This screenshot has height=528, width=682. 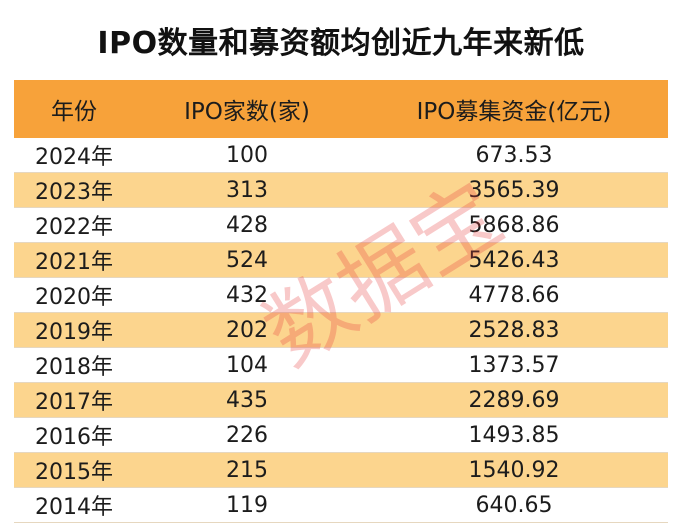 What do you see at coordinates (74, 295) in the screenshot?
I see `cell-year: 2020年` at bounding box center [74, 295].